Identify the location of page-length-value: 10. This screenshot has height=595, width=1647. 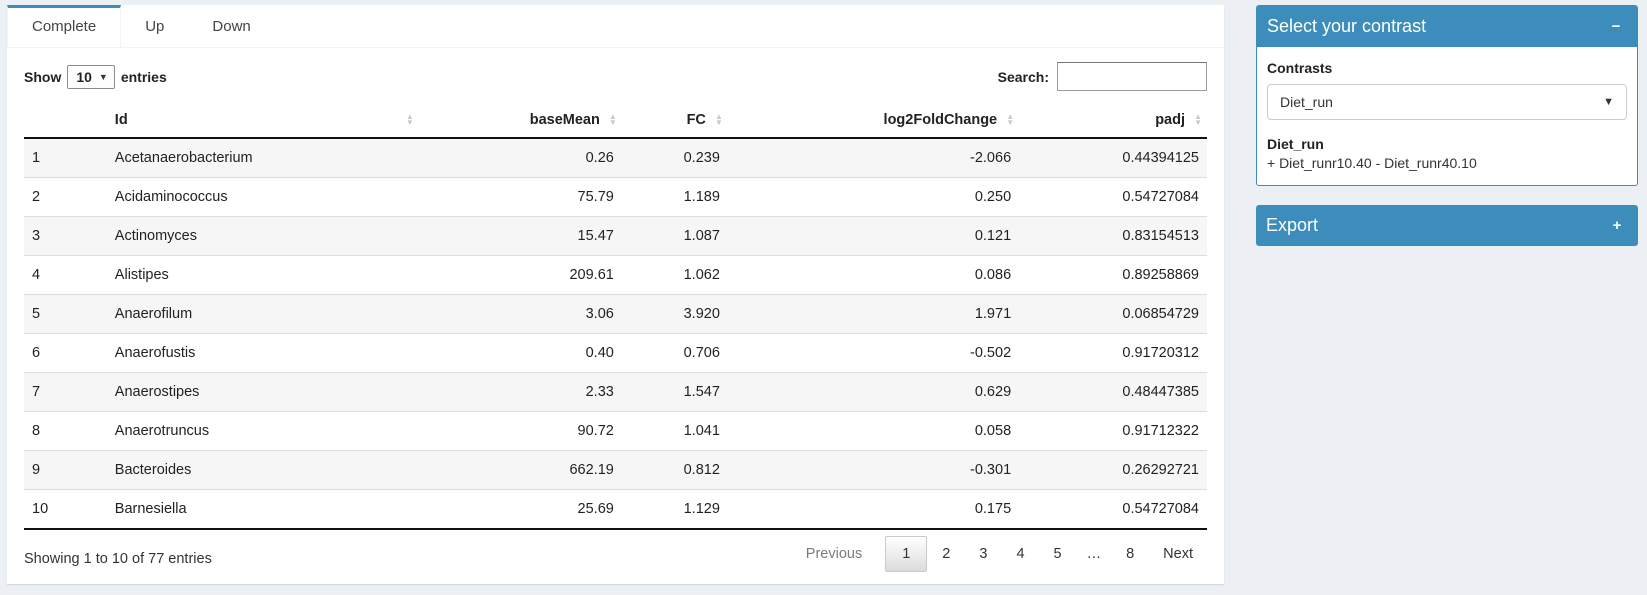
(84, 76).